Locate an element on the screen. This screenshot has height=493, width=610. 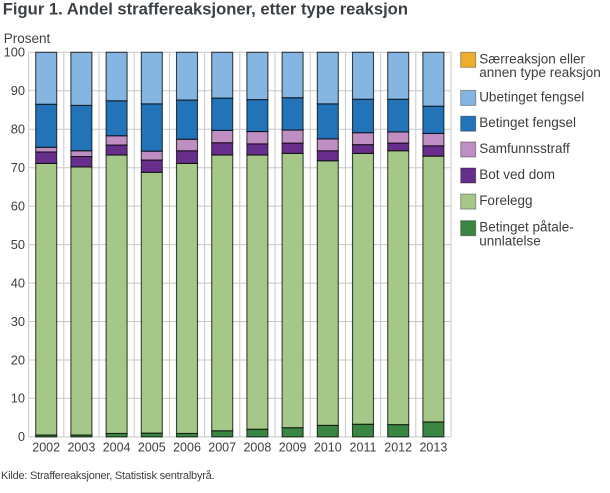
svg-text: 0 is located at coordinates (21, 436).